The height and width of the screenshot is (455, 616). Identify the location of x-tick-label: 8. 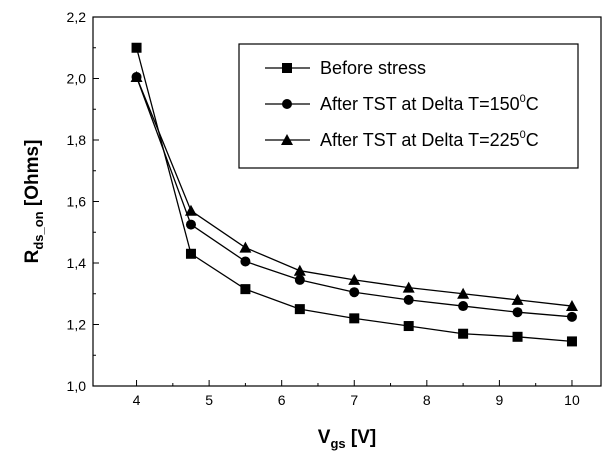
(427, 400).